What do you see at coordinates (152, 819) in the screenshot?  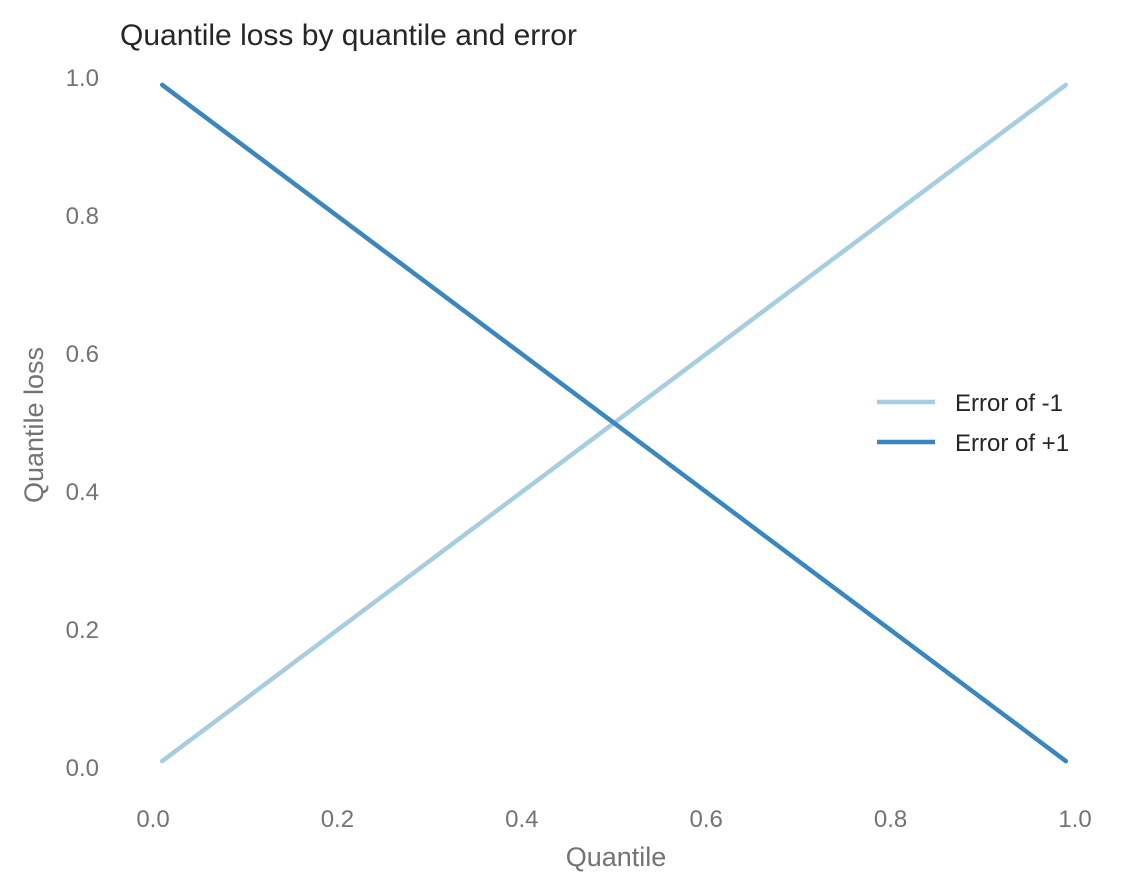 I see `x-tick-label: 0.0` at bounding box center [152, 819].